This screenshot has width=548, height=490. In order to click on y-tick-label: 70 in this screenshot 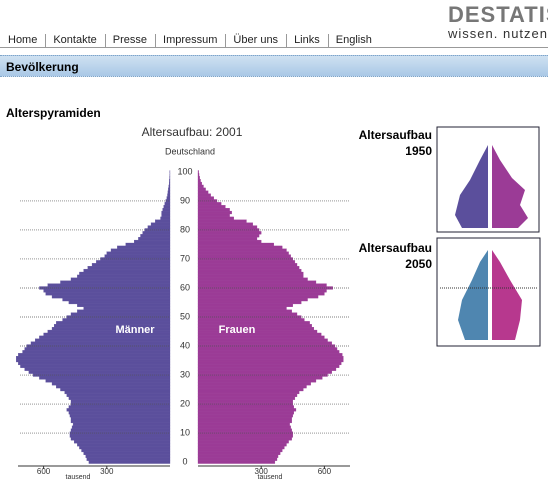, I will do `click(185, 258)`.